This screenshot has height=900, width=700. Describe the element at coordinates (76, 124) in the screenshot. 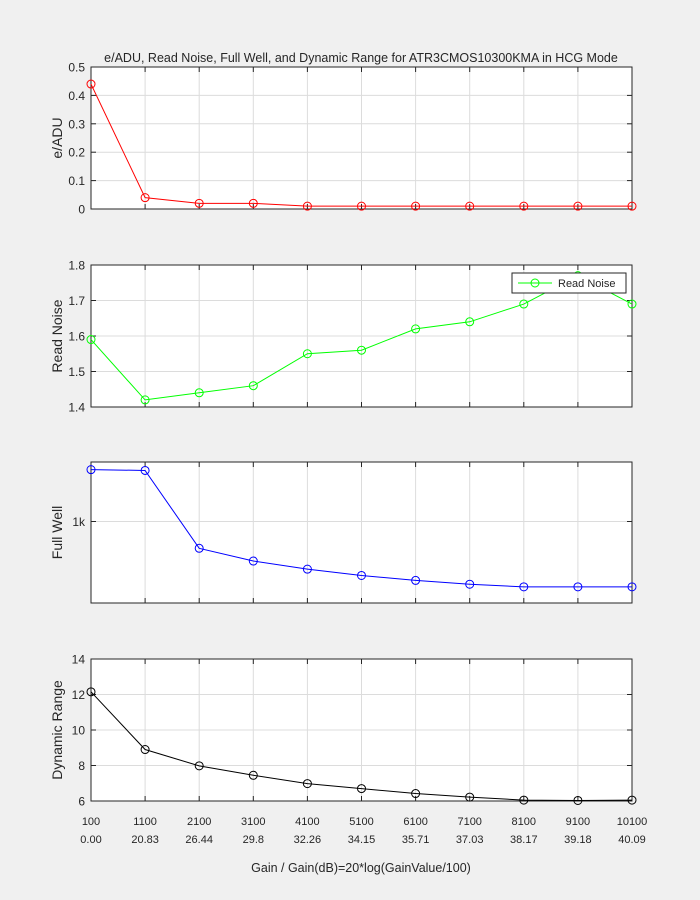

I see `y-tick-label: 0.3` at that location.